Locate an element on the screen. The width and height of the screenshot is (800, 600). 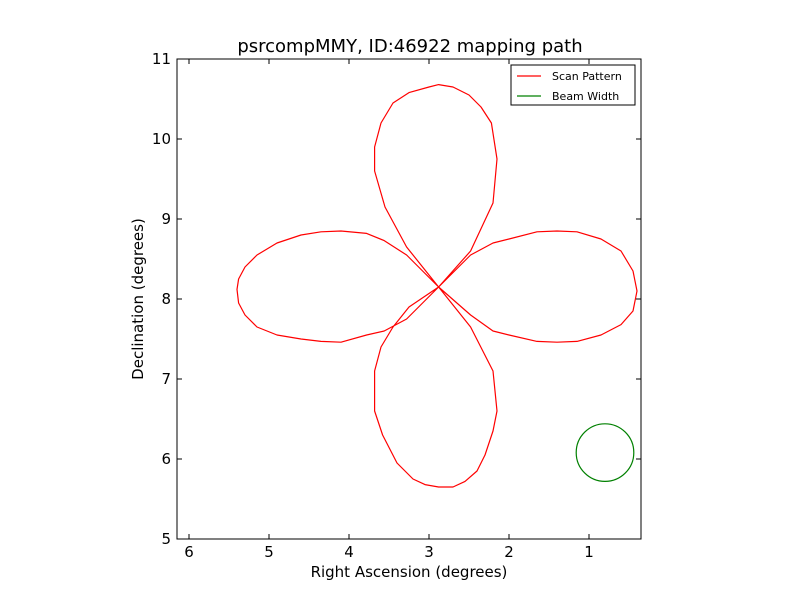
legend-box is located at coordinates (573, 85).